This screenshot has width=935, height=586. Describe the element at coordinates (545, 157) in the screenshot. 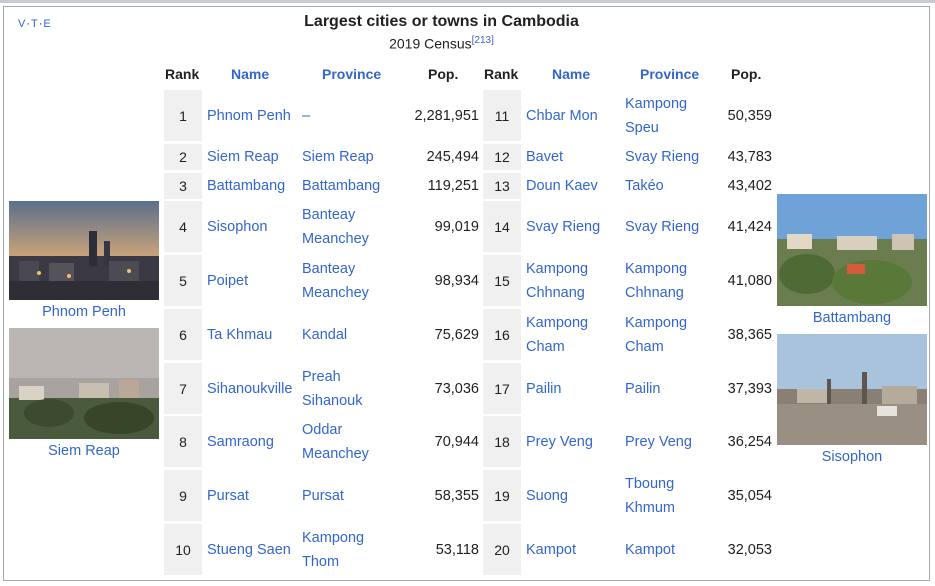

I see `city-name-link: Bavet` at that location.